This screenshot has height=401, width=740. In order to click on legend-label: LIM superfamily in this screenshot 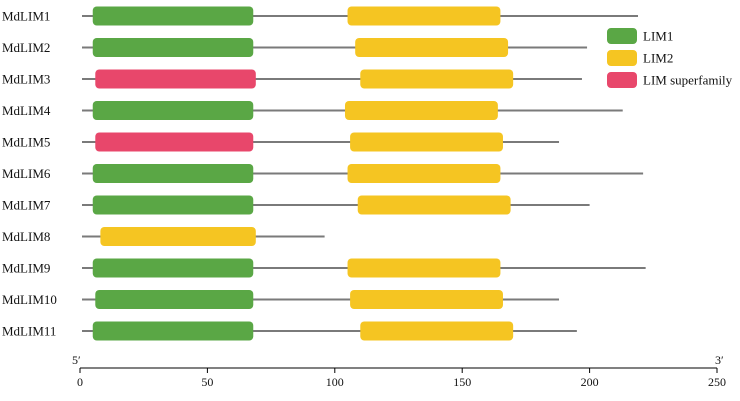, I will do `click(688, 80)`.